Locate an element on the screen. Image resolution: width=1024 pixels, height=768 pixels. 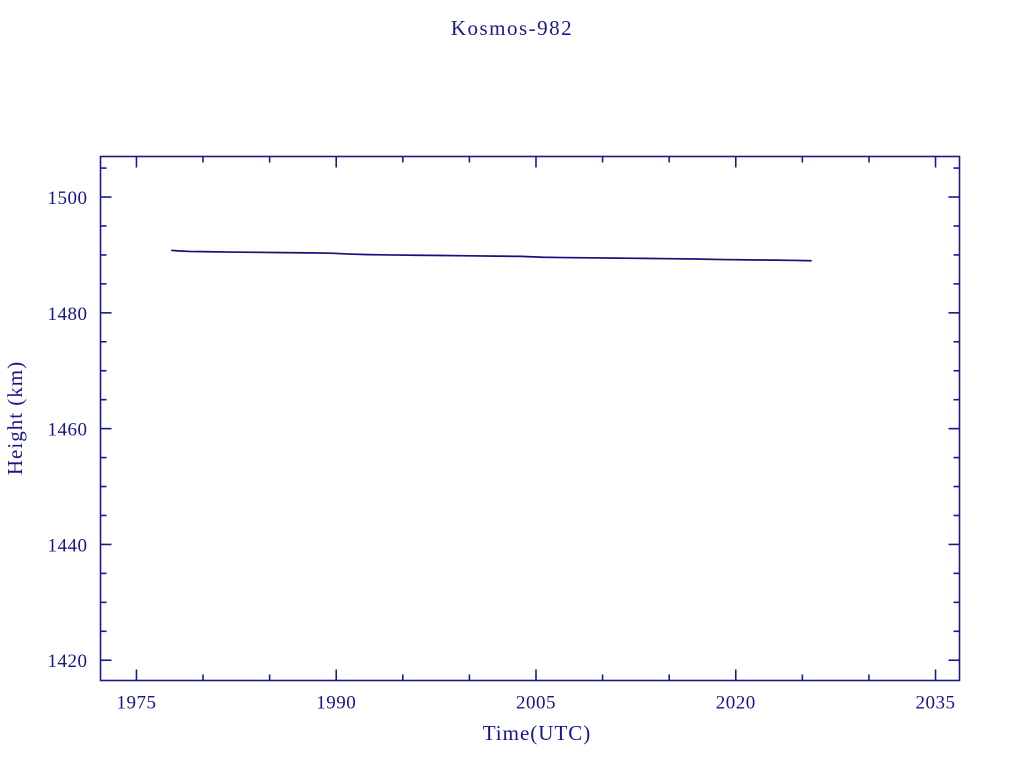
y-axis-title: Height (km) is located at coordinates (15, 418).